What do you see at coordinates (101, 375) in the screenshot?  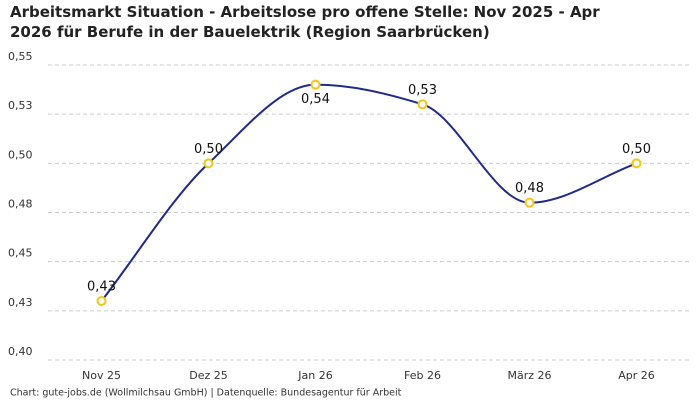 I see `x-tick-label: Nov 25` at bounding box center [101, 375].